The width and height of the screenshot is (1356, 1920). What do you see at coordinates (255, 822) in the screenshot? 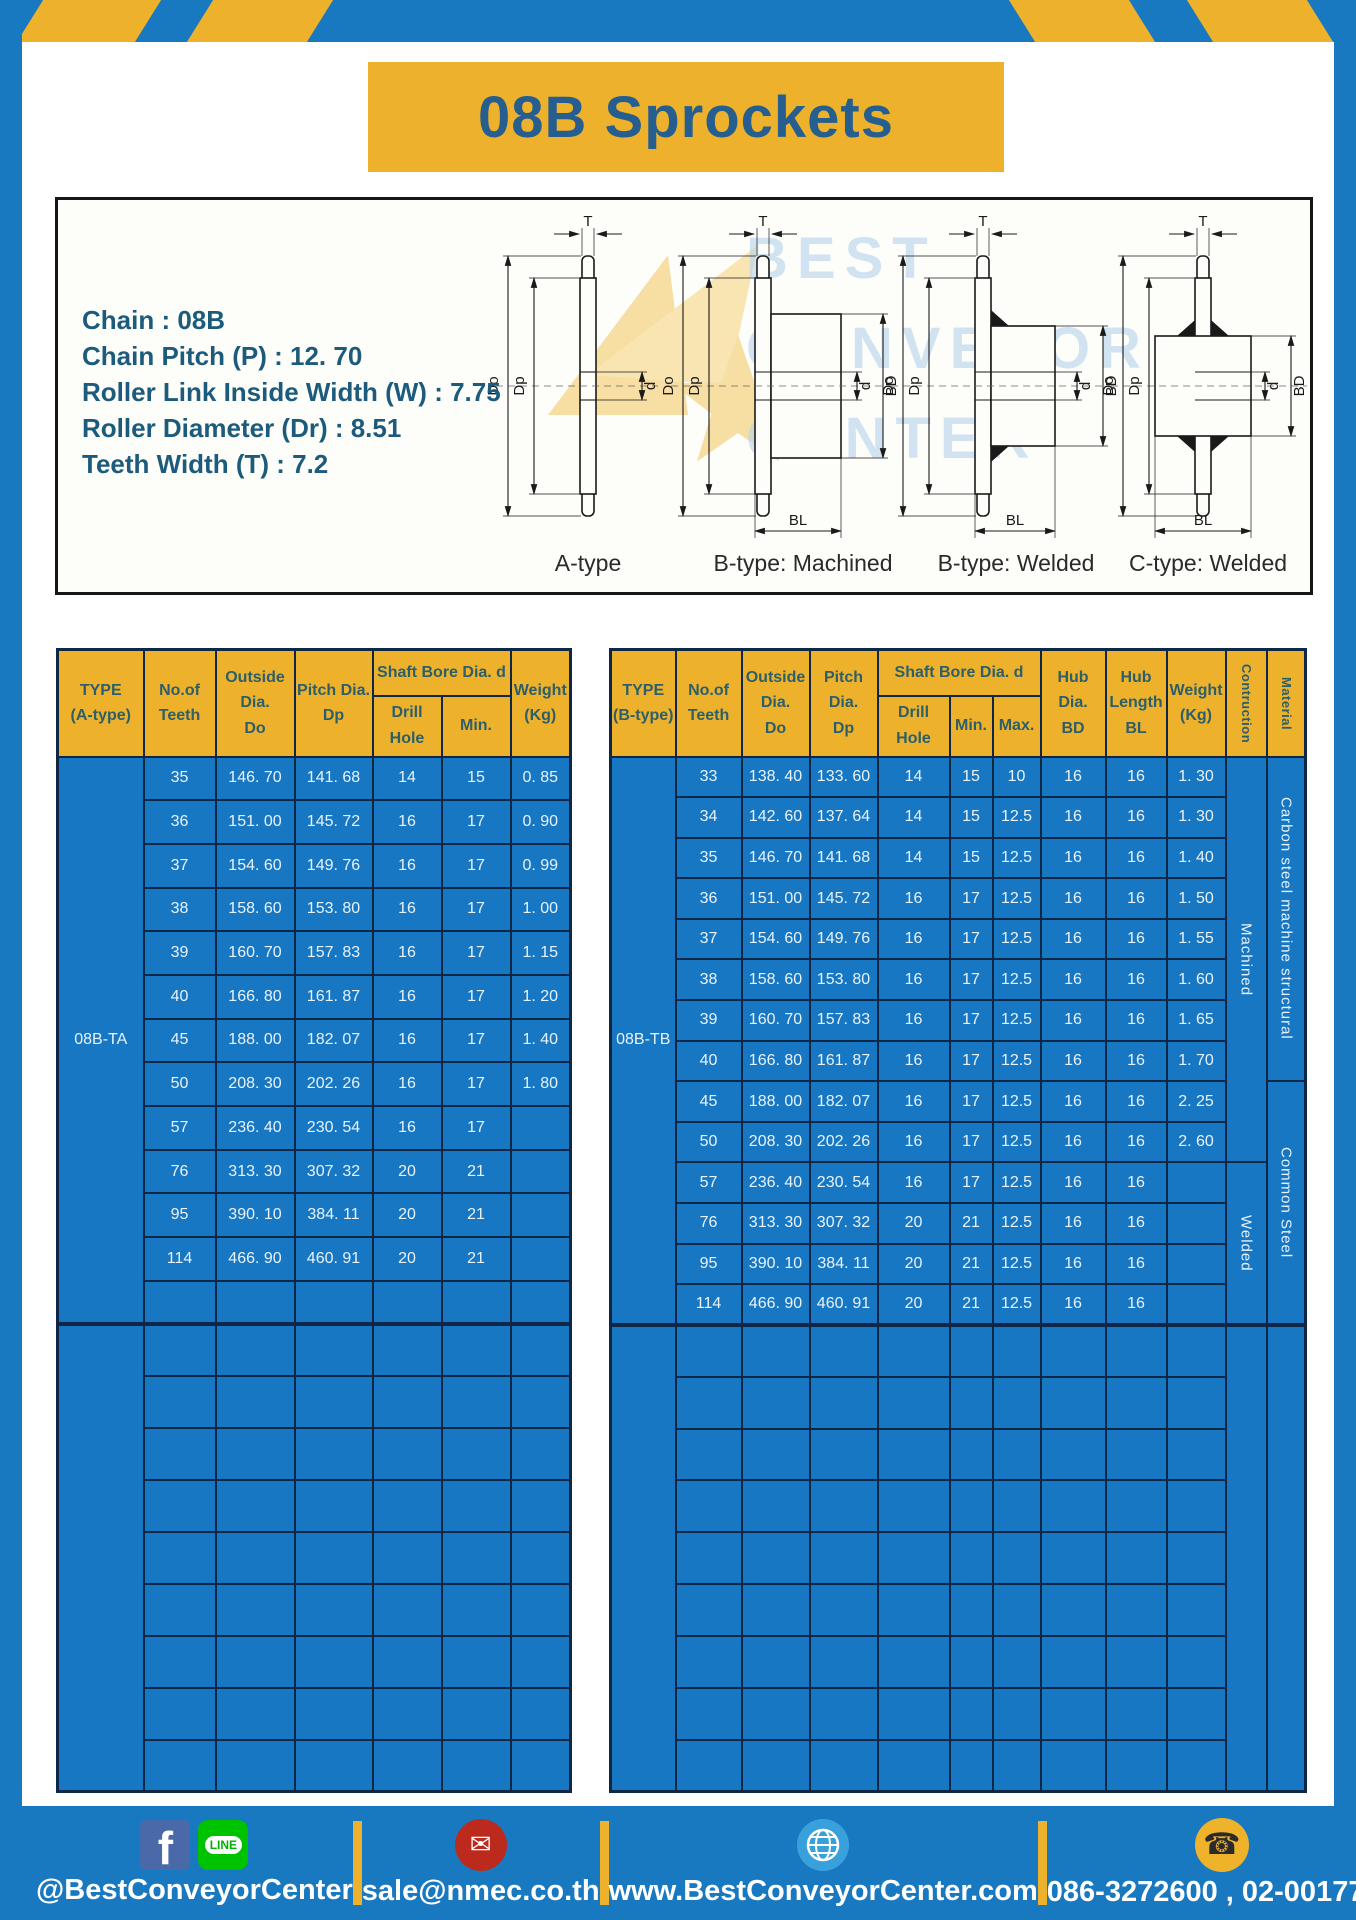
I see `table-cell: 151. 00` at bounding box center [255, 822].